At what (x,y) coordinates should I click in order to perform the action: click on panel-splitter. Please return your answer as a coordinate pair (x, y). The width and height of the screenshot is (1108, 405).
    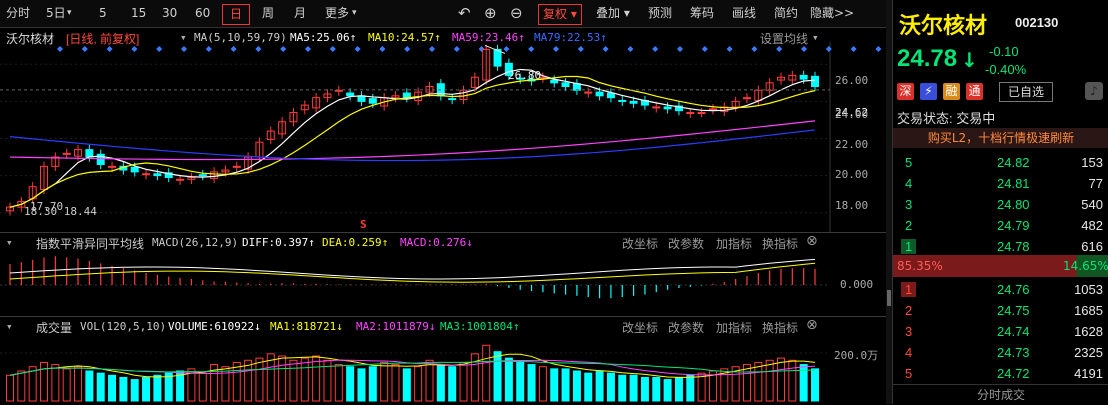
    Looking at the image, I should click on (889, 202).